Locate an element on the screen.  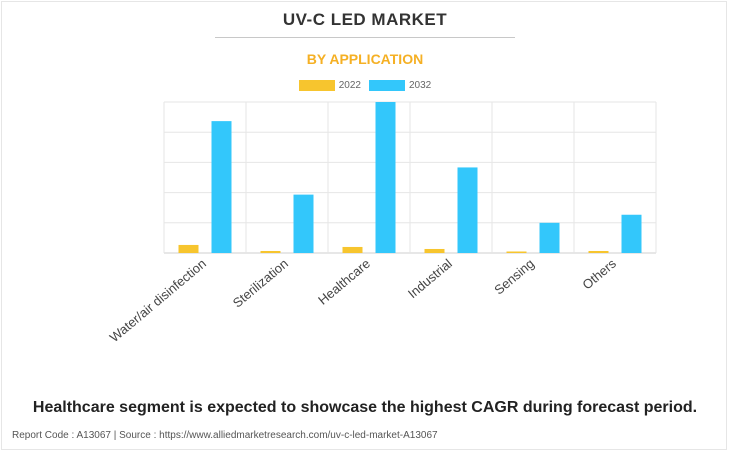
legend-swatch-2032 is located at coordinates (387, 85).